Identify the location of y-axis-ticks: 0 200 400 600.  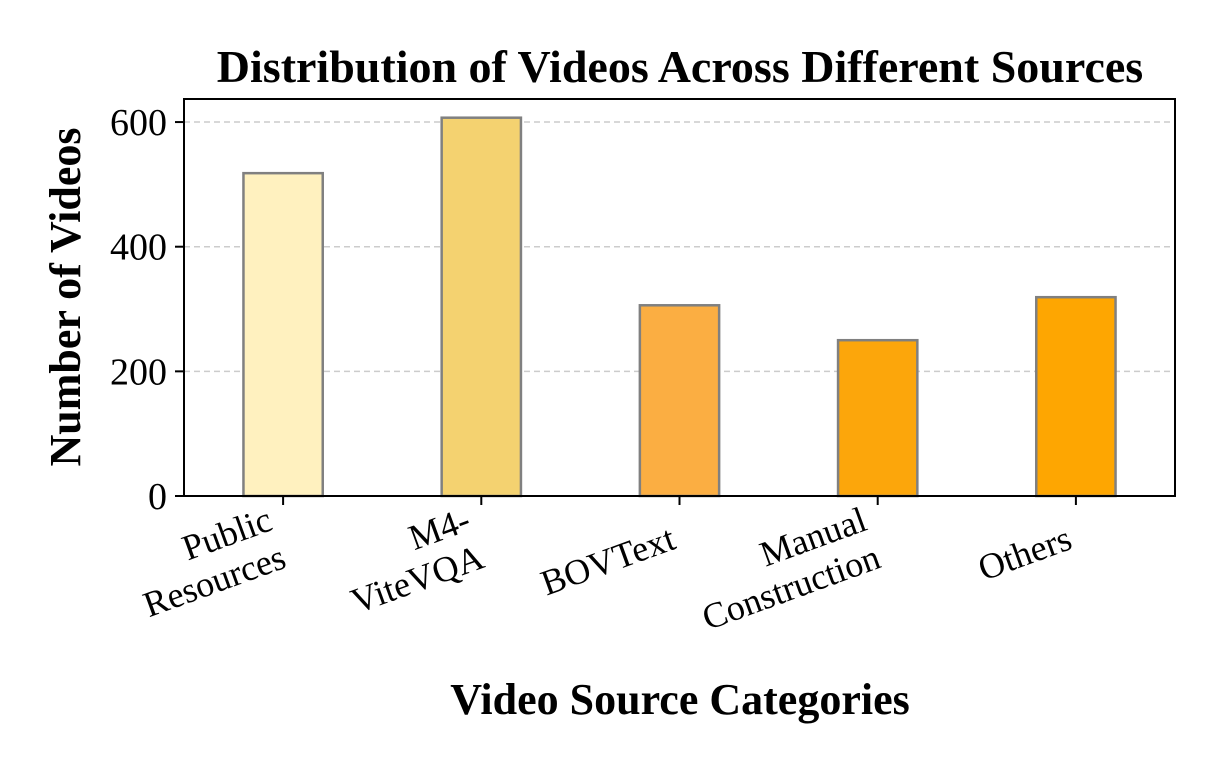
(147, 310).